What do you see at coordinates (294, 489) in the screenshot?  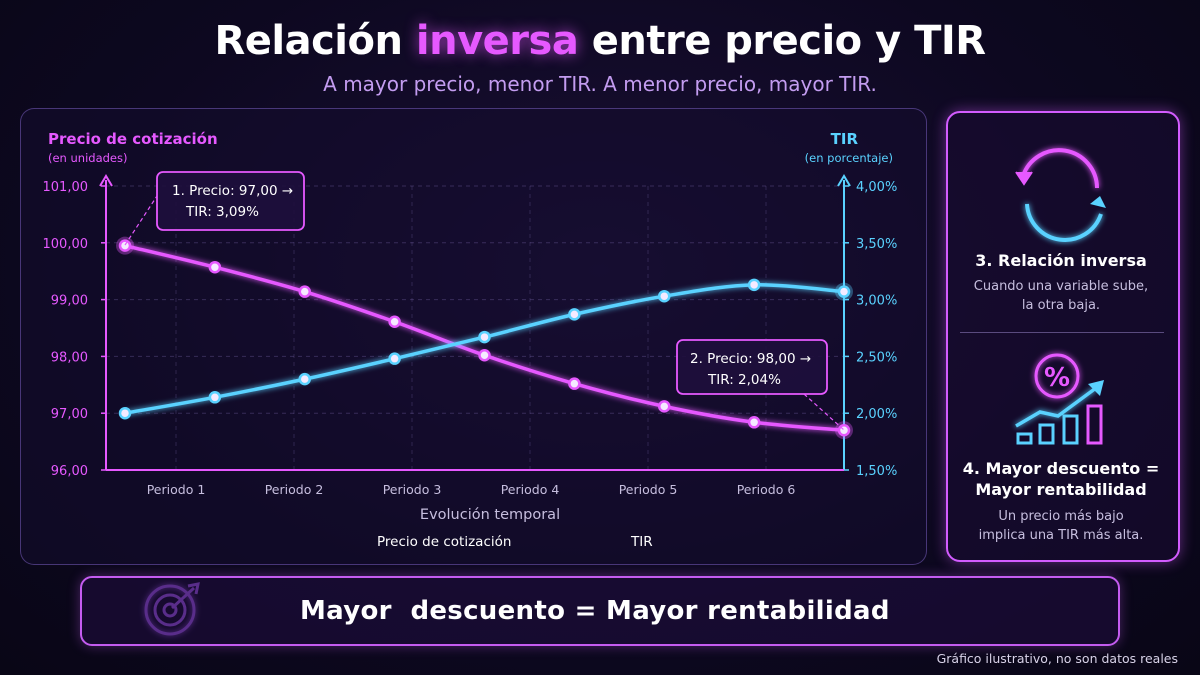 I see `x-tick-label: Periodo 2` at bounding box center [294, 489].